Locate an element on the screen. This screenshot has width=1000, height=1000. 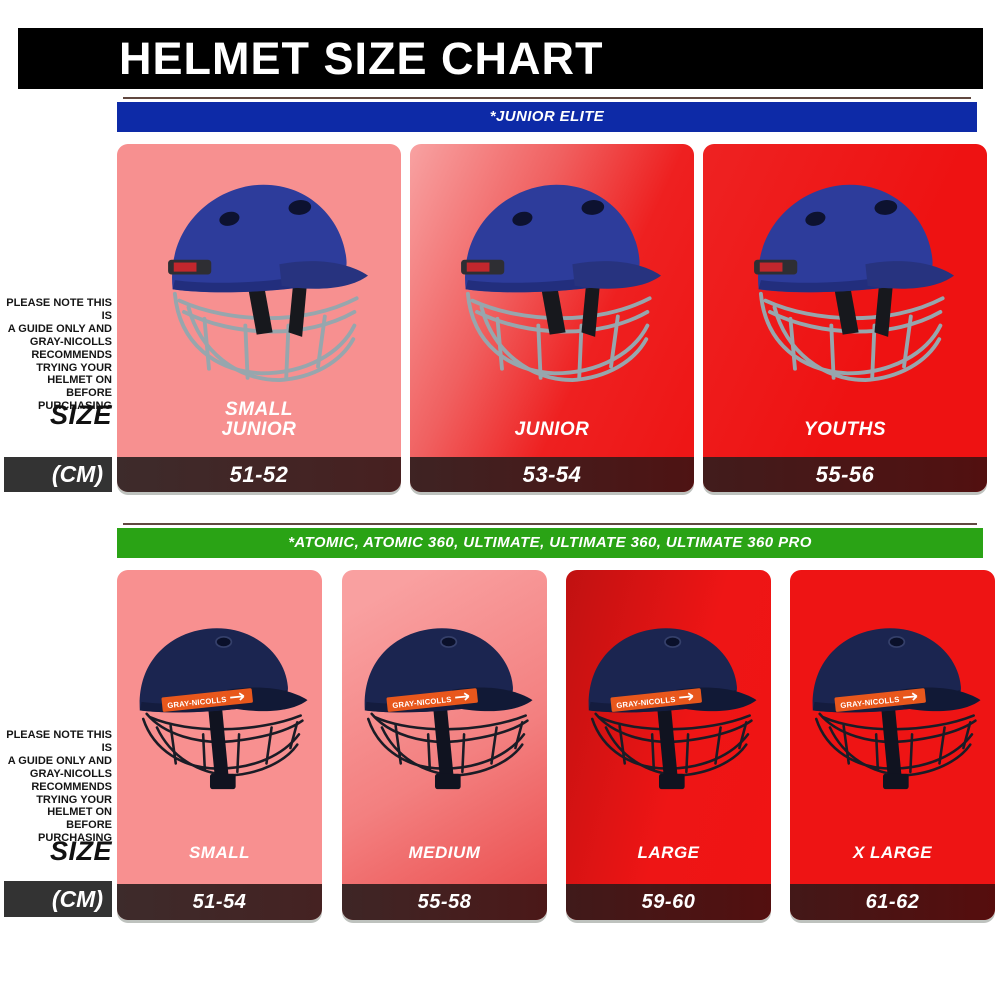
size-name: MEDIUM is located at coordinates (444, 852).